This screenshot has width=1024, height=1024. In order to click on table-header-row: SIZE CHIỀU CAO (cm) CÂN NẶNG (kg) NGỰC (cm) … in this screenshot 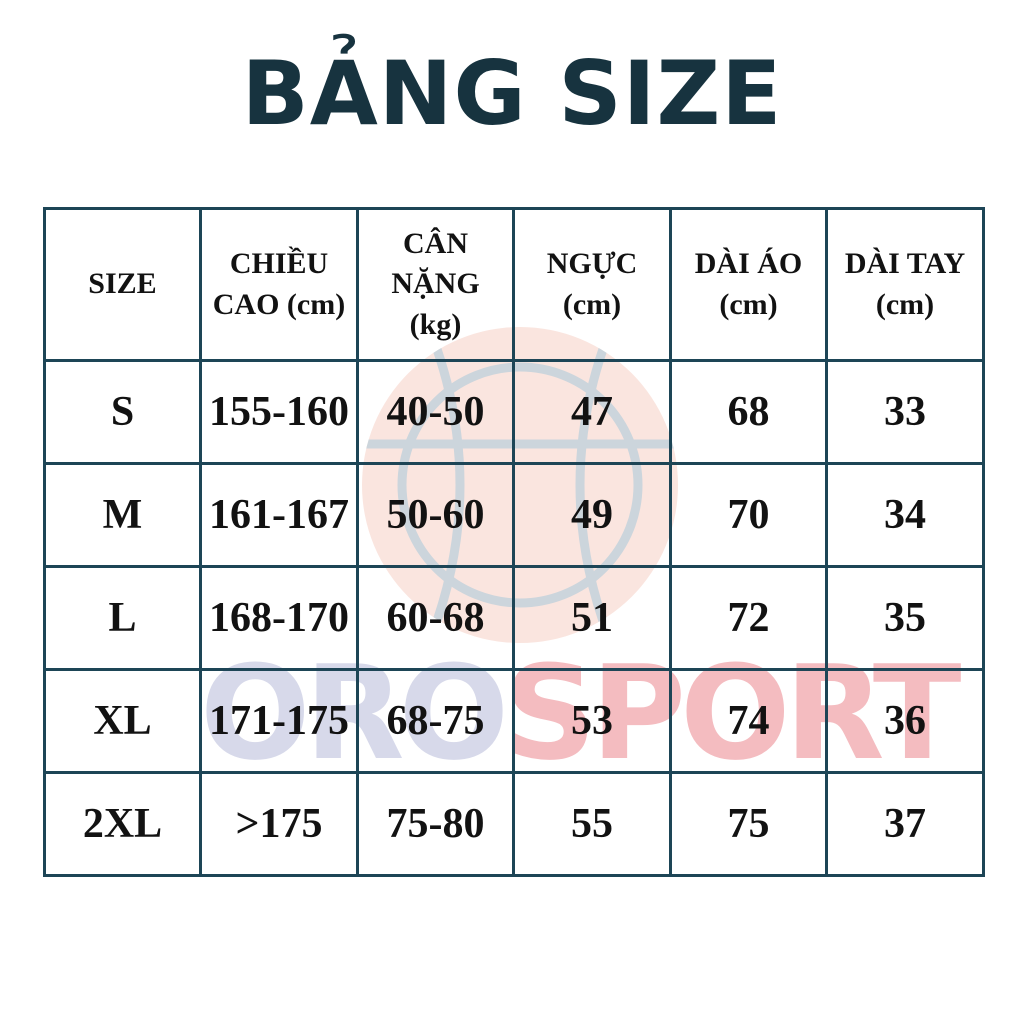, I will do `click(514, 284)`.